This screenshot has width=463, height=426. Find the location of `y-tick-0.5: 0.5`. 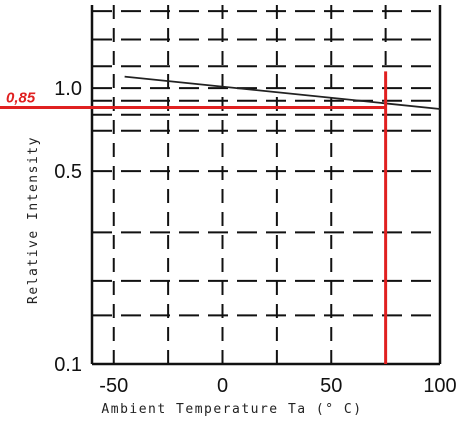

y-tick-0.5: 0.5 is located at coordinates (68, 172).